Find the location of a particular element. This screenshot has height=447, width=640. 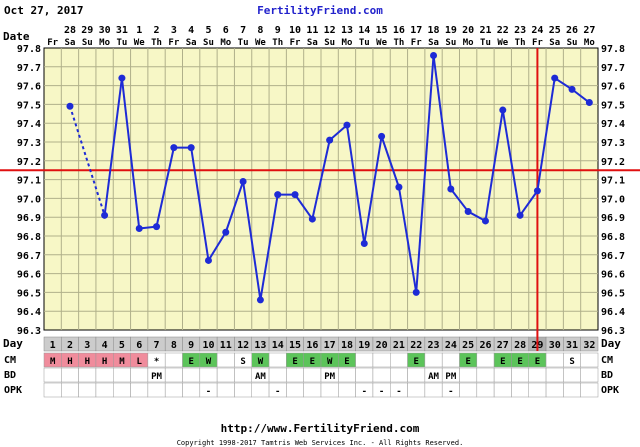

day-number: 11 is located at coordinates (226, 345).